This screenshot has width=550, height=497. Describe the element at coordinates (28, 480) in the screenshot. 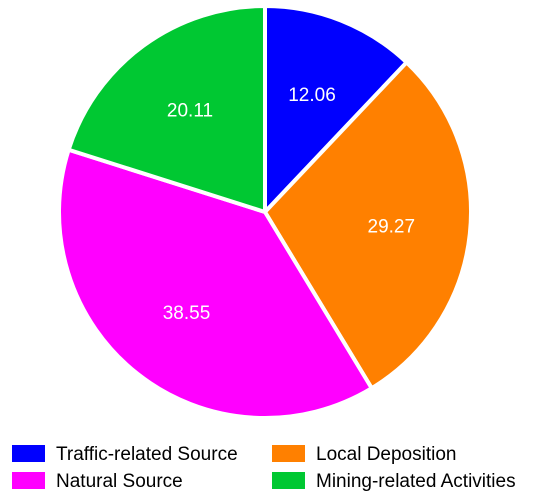

I see `legend-swatch-natural-source` at that location.